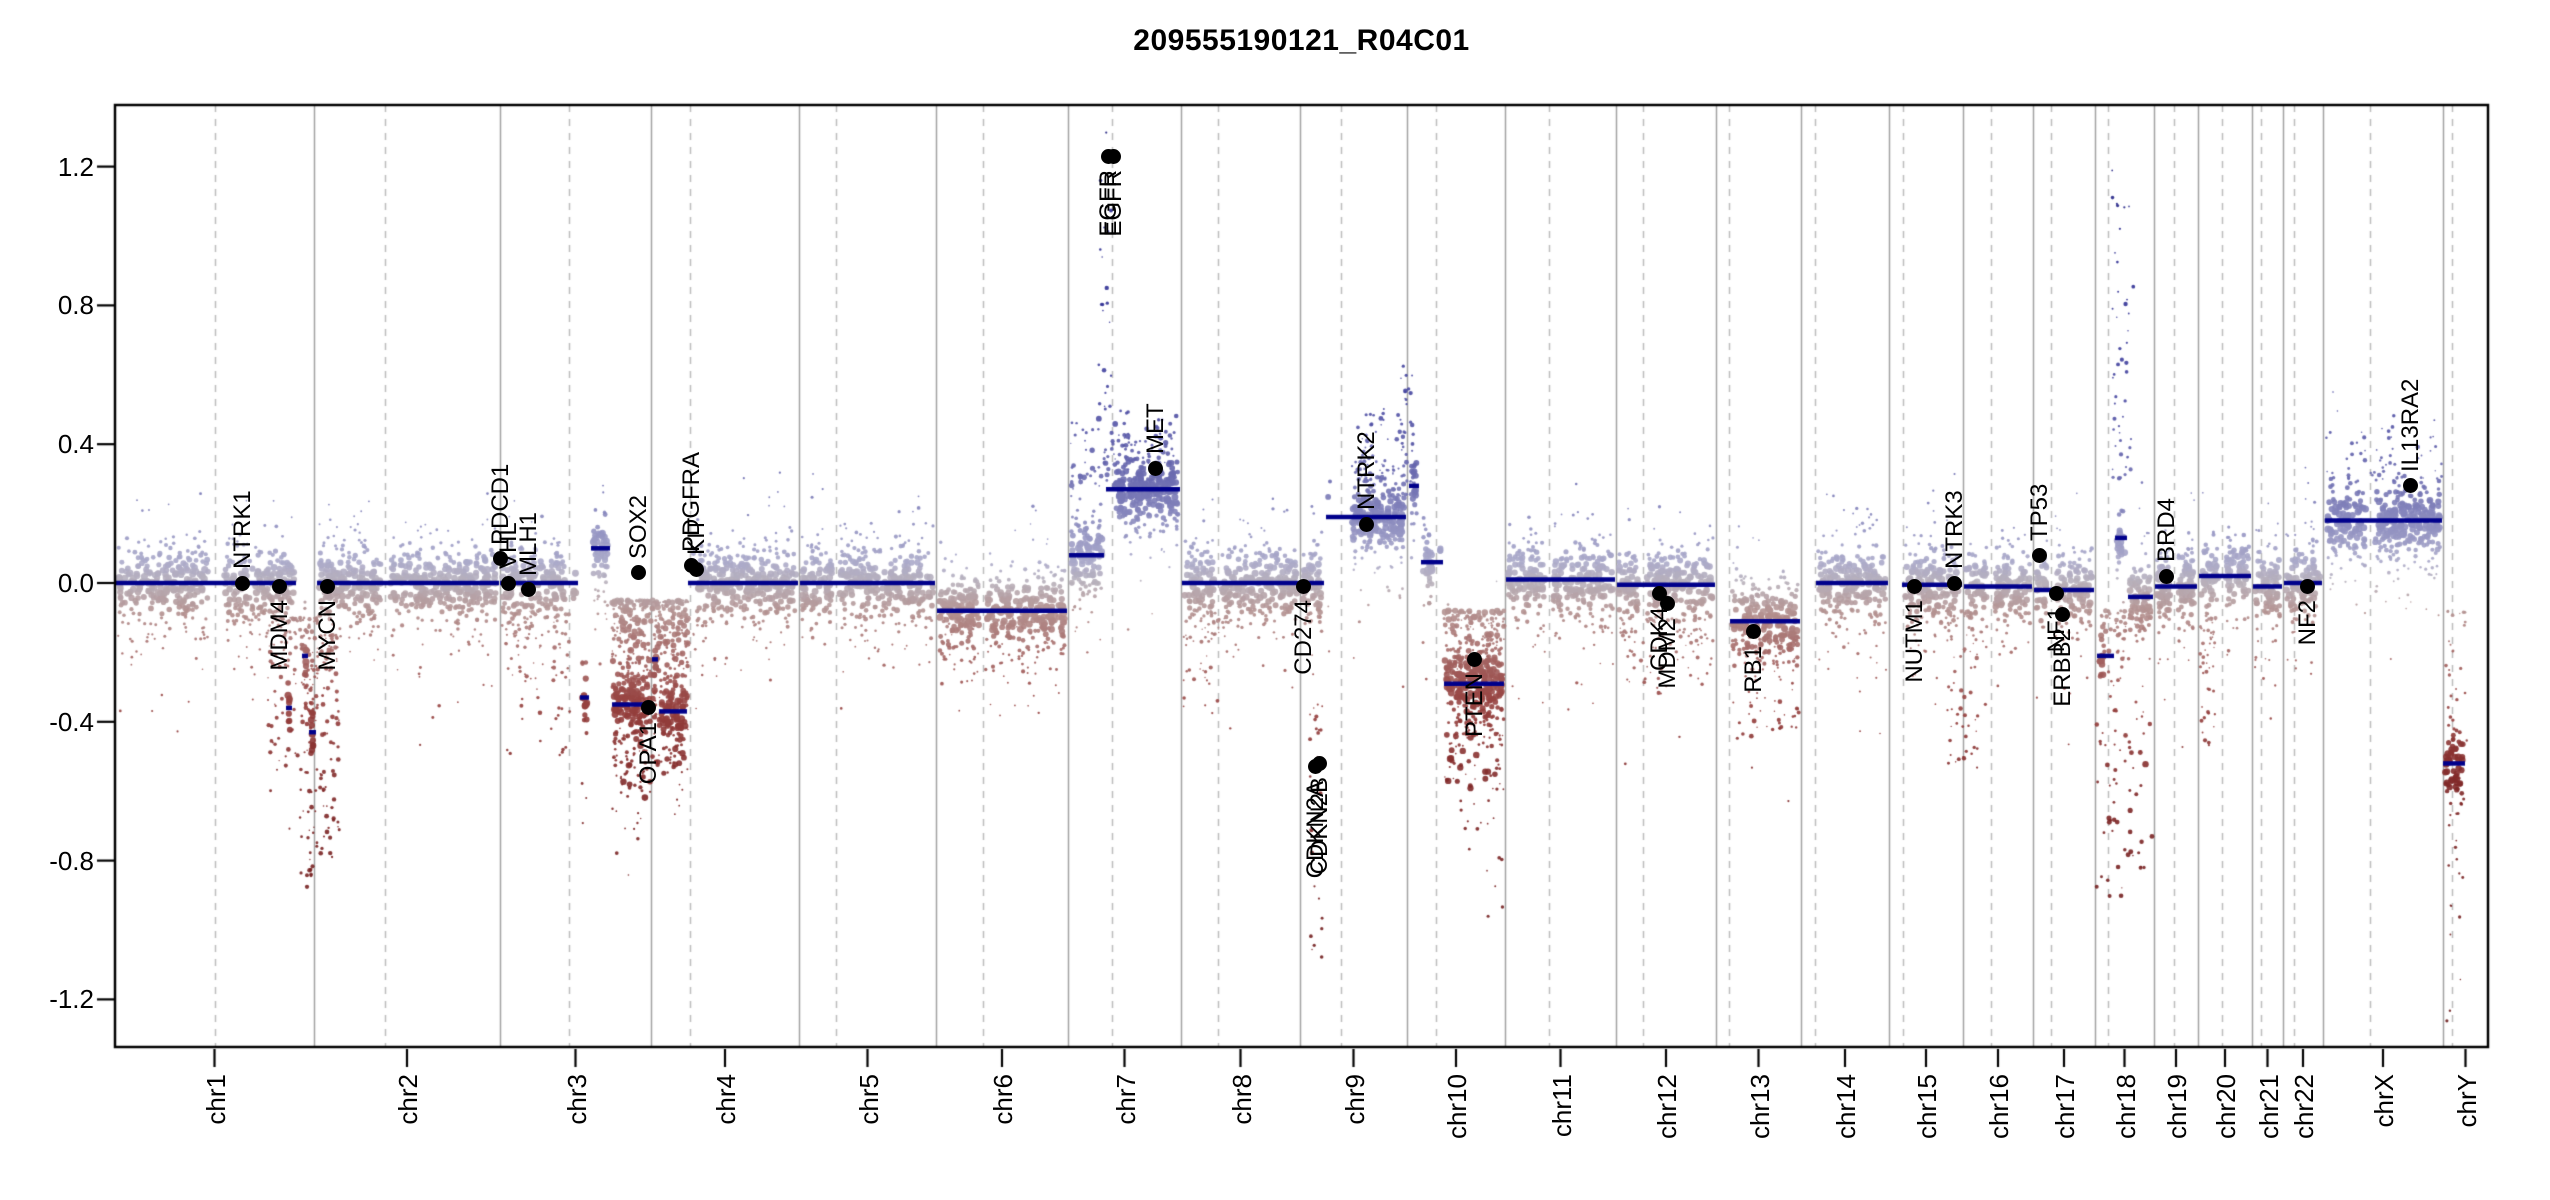 The height and width of the screenshot is (1200, 2550). What do you see at coordinates (71, 860) in the screenshot?
I see `y-tick-label--0.8: -0.8` at bounding box center [71, 860].